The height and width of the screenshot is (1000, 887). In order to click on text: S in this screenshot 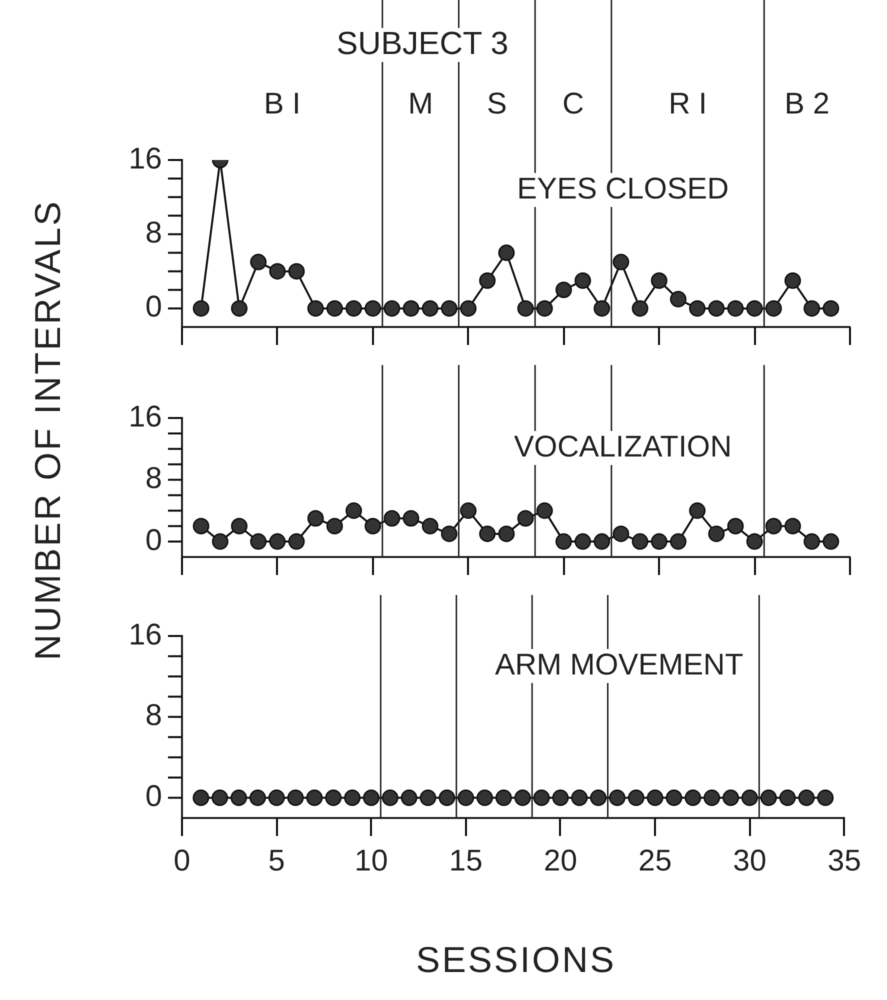, I will do `click(496, 103)`.